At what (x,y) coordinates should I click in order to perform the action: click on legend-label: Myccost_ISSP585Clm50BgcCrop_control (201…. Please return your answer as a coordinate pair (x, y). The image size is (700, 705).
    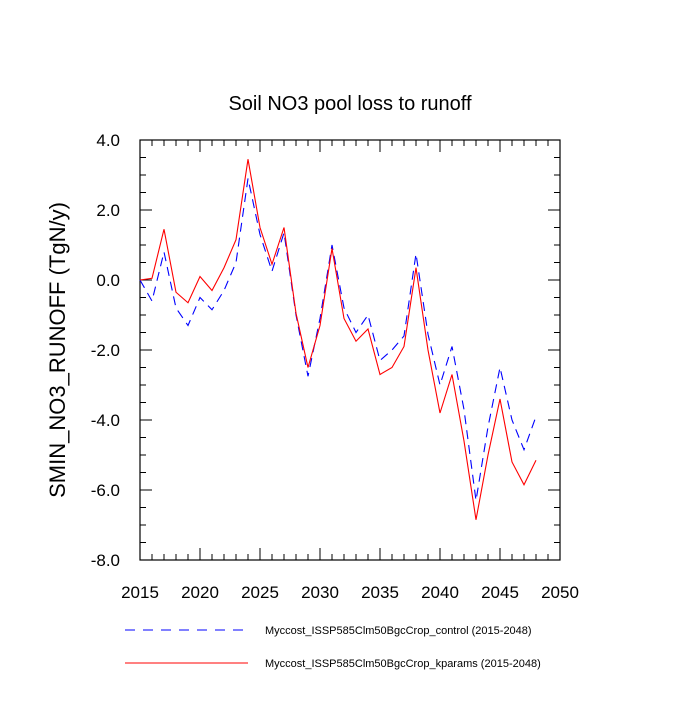
    Looking at the image, I should click on (398, 631).